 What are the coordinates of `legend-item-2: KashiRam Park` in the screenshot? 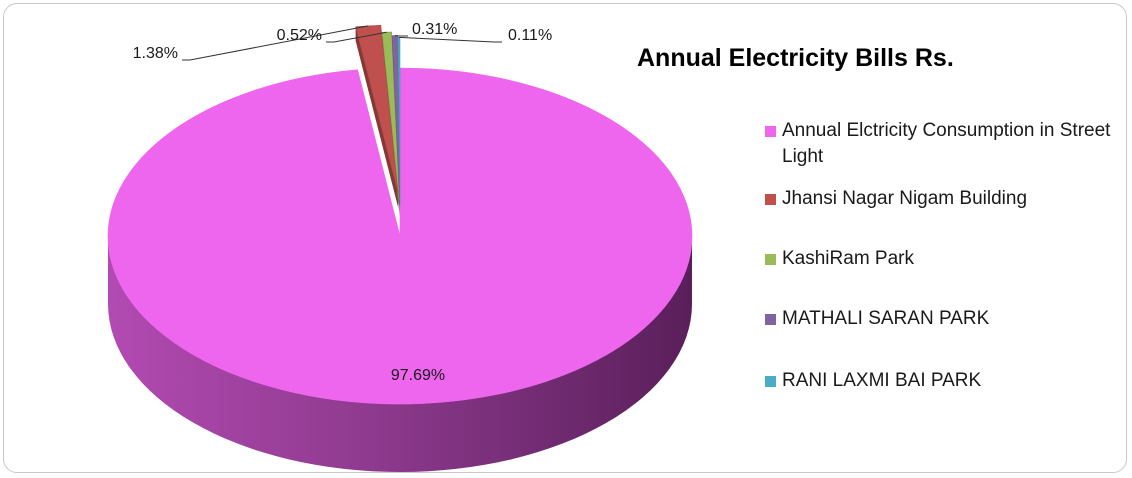 It's located at (938, 259).